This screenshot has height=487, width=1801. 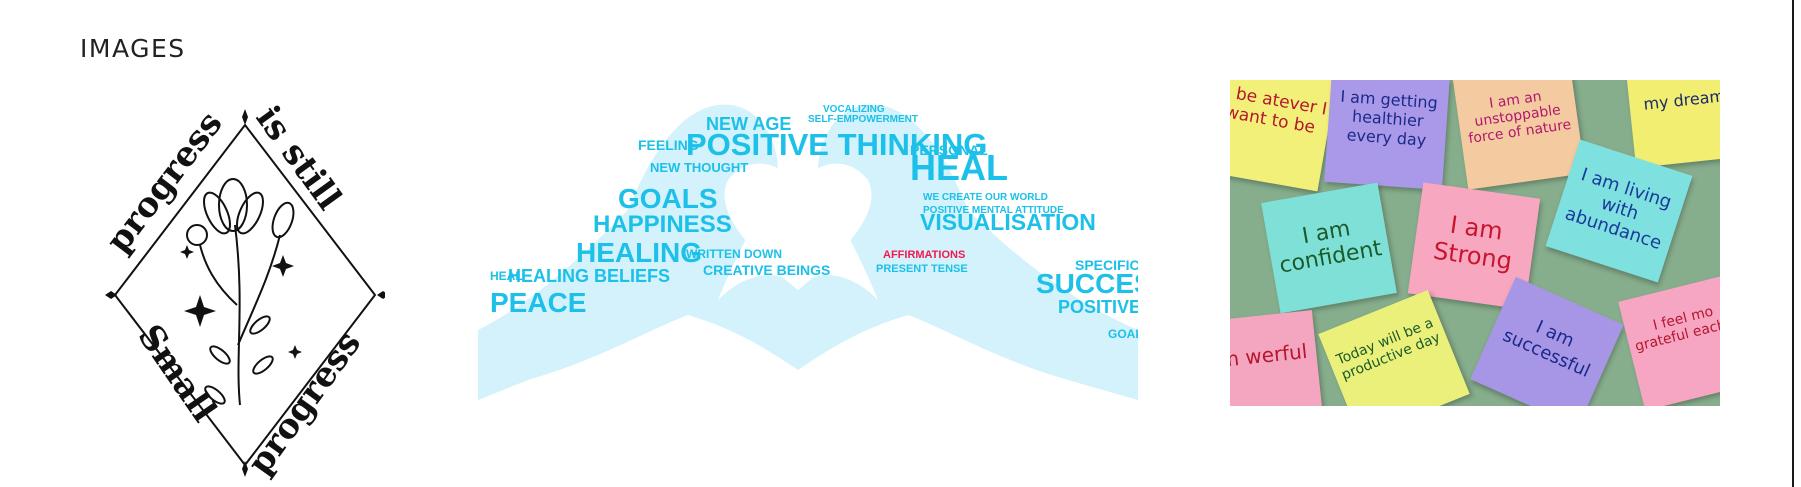 I want to click on word-heal: HEAL, so click(x=959, y=167).